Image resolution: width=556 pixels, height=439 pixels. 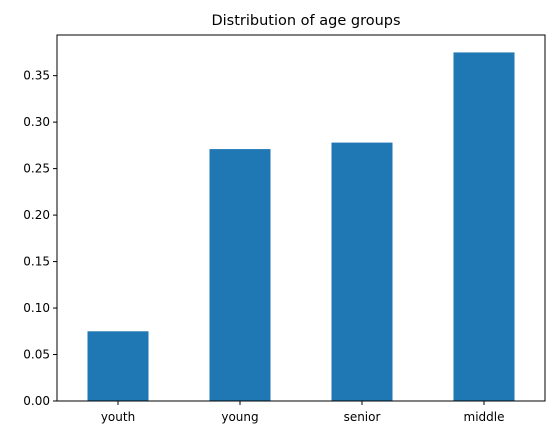 What do you see at coordinates (36, 355) in the screenshot?
I see `y-tick-label: 0.05` at bounding box center [36, 355].